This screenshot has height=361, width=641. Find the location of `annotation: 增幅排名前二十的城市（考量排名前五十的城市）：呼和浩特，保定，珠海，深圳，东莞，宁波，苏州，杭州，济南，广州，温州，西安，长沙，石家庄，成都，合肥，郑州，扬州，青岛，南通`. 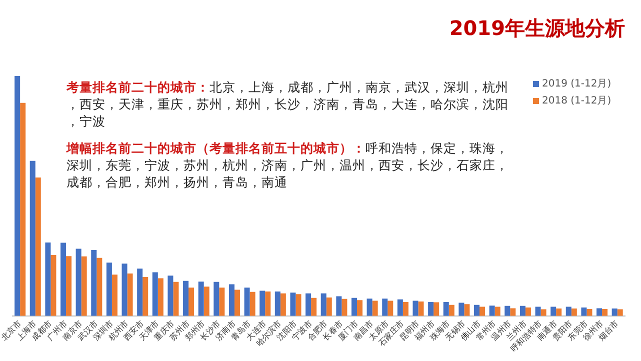

annotation: 增幅排名前二十的城市（考量排名前五十的城市）：呼和浩特，保定，珠海，深圳，东莞，宁波，苏州，杭州，济南，广州，温州，西安，长沙，石家庄，成都，合肥，郑州，扬州，青岛，南通 is located at coordinates (286, 165).